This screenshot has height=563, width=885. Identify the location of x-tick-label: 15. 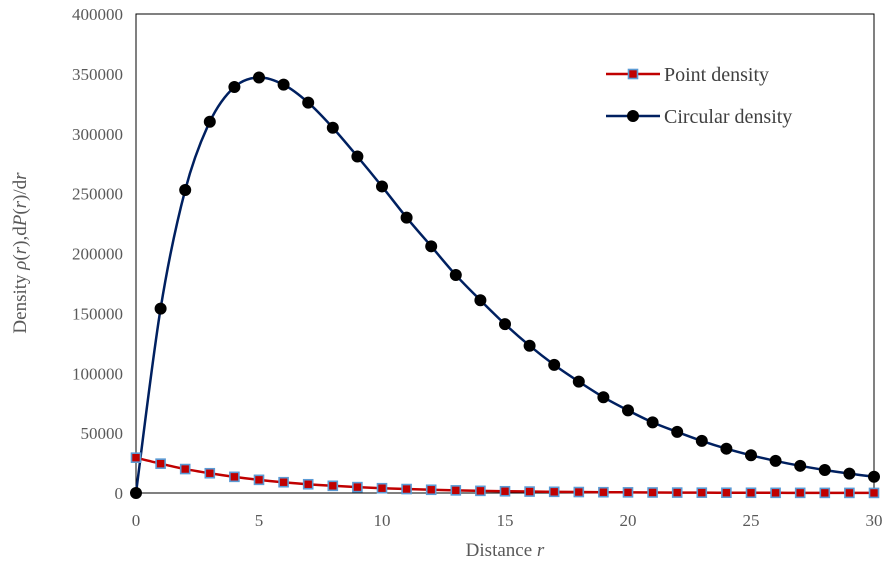
(505, 520).